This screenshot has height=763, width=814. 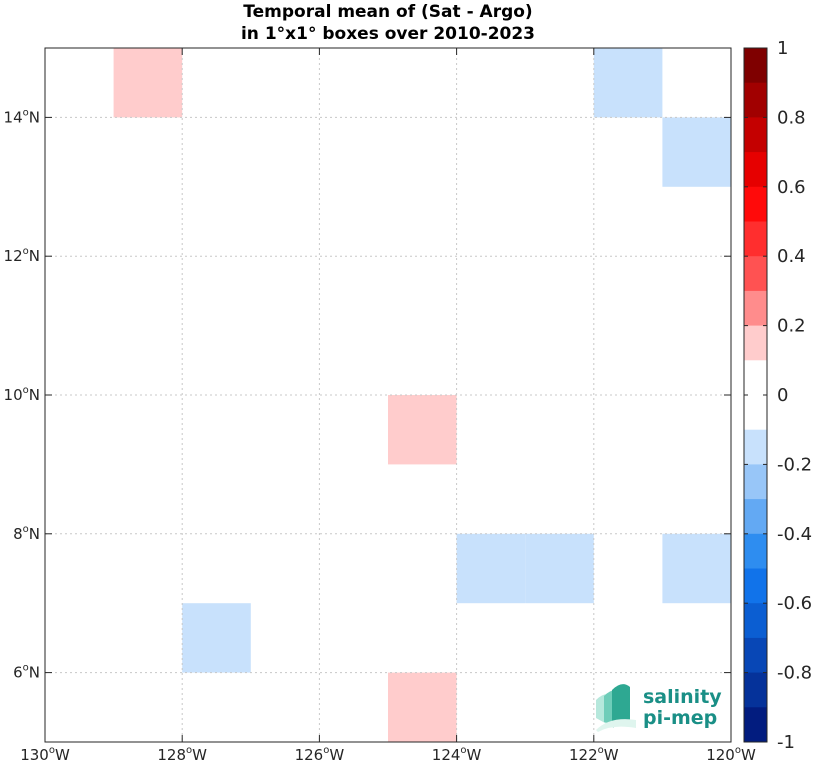 I want to click on colorbar-tick-label: 0.4, so click(x=791, y=256).